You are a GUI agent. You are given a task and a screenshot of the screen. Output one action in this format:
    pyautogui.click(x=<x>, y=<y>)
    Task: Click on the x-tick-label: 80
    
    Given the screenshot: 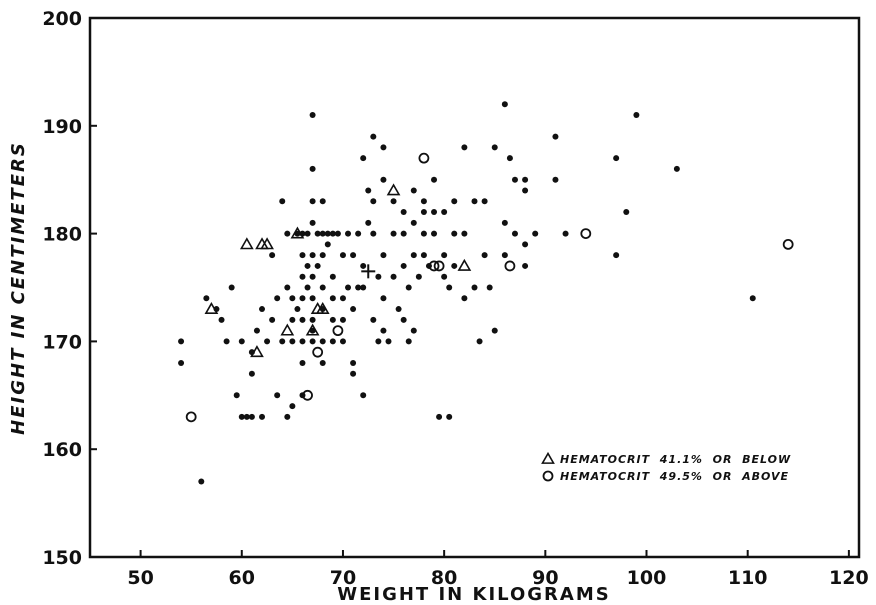 What is the action you would take?
    pyautogui.click(x=444, y=578)
    